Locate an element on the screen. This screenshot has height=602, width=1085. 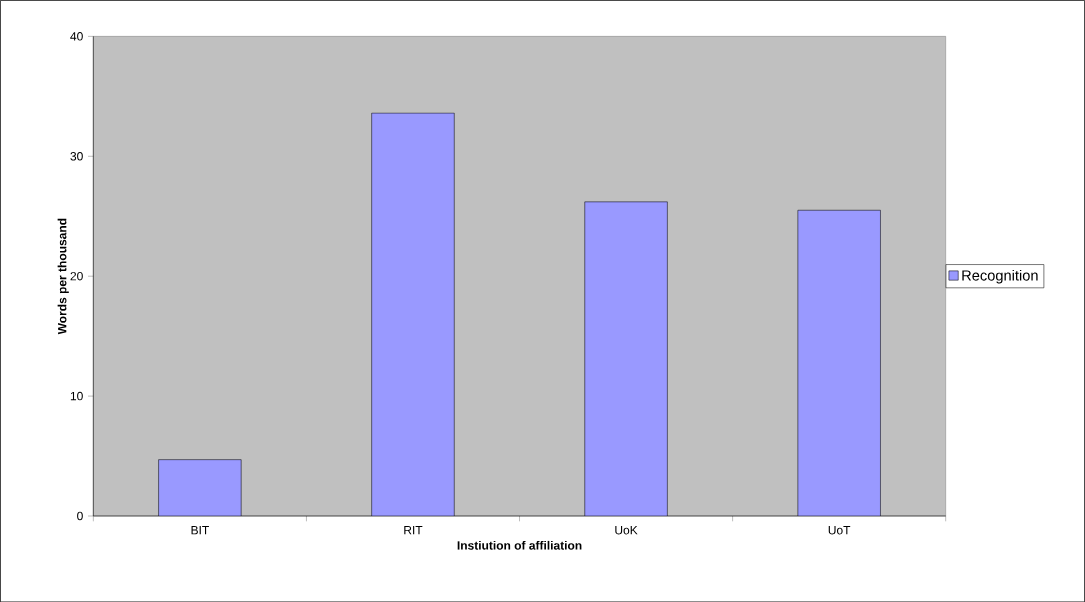
y-tick-label: 40 is located at coordinates (76, 36).